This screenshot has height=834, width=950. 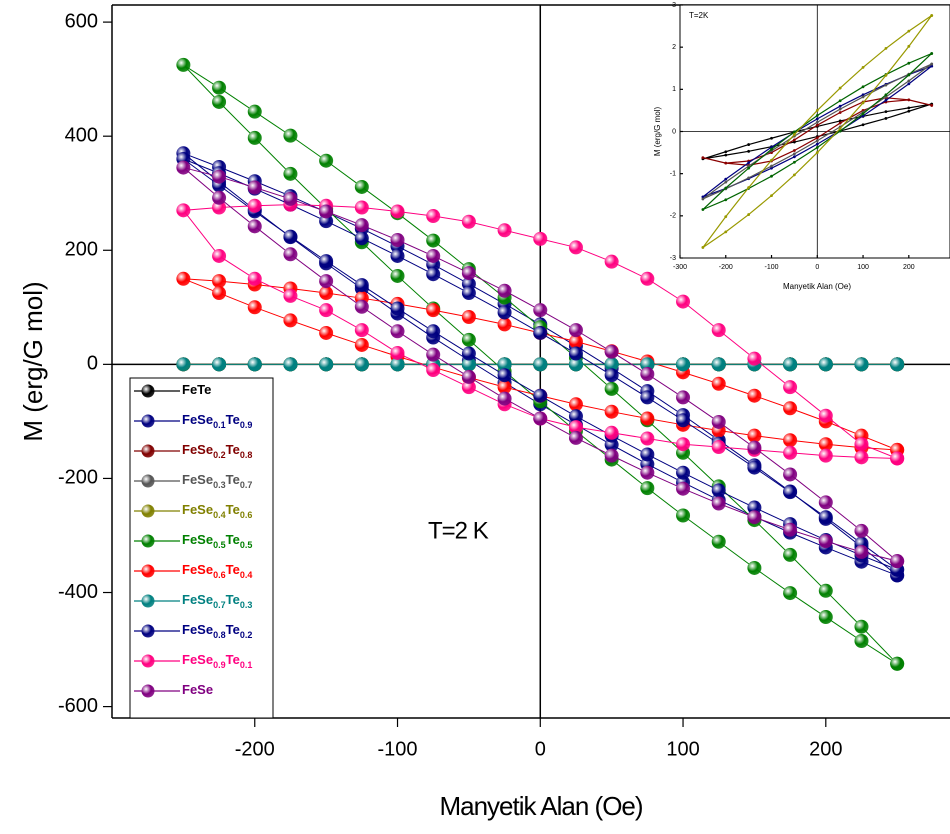 What do you see at coordinates (217, 661) in the screenshot?
I see `legend-label: FeSe0.9Te0.1` at bounding box center [217, 661].